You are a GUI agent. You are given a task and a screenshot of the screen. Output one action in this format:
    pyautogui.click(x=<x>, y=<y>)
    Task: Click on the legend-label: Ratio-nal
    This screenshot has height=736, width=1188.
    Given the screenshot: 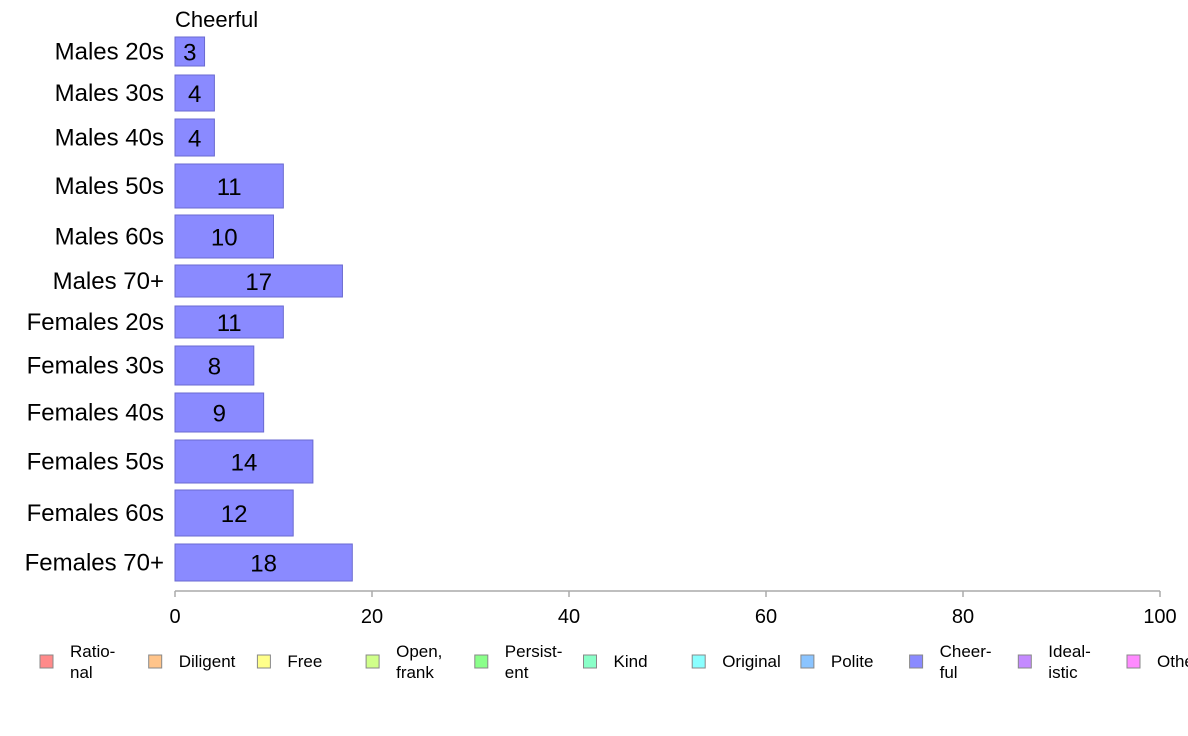 What is the action you would take?
    pyautogui.click(x=92, y=662)
    